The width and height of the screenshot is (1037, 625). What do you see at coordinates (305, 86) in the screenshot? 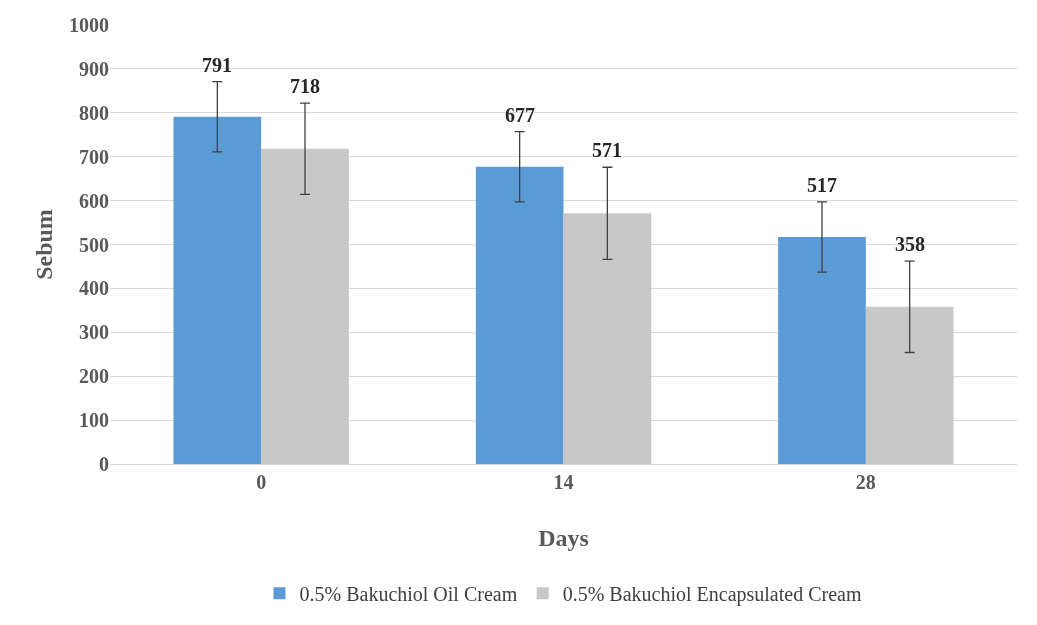
I see `data-label: 718` at bounding box center [305, 86].